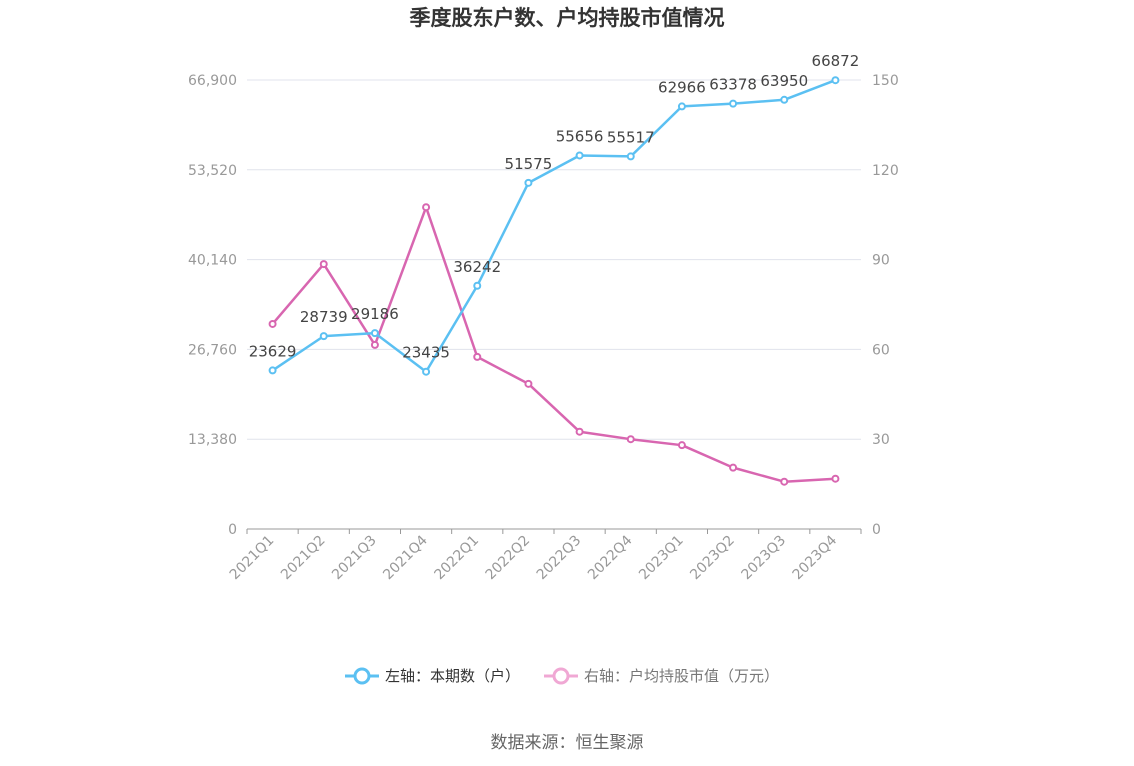  Describe the element at coordinates (212, 350) in the screenshot. I see `y-left-tick-label: 26,760` at that location.